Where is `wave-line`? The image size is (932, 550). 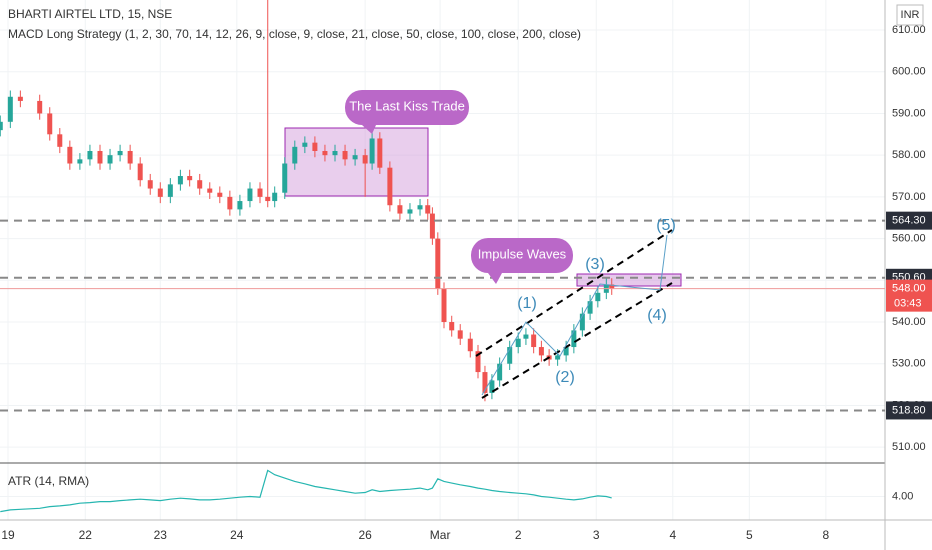
wave-line is located at coordinates (574, 315).